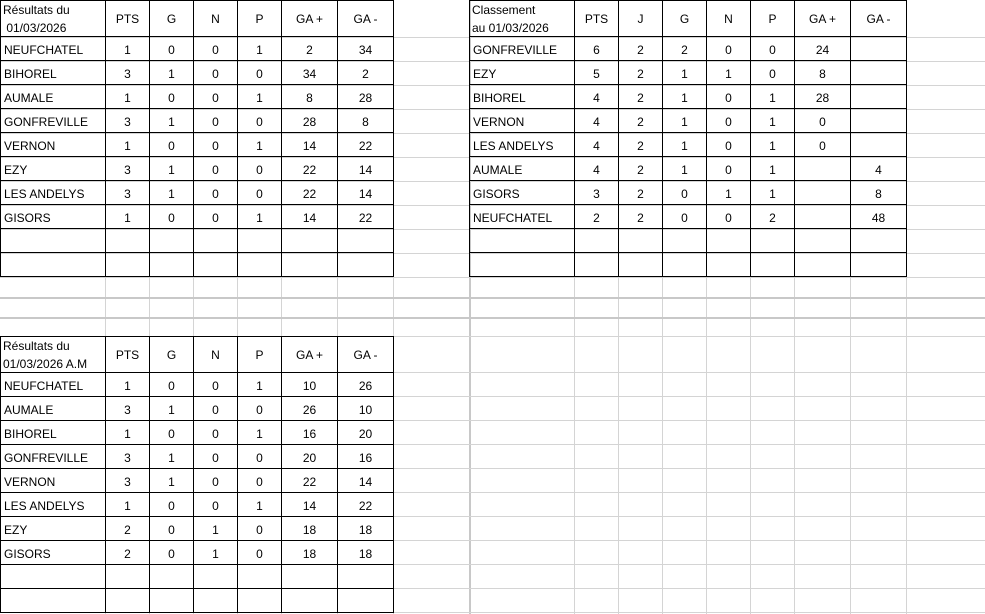 The image size is (985, 614). I want to click on value-cell: 8, so click(823, 73).